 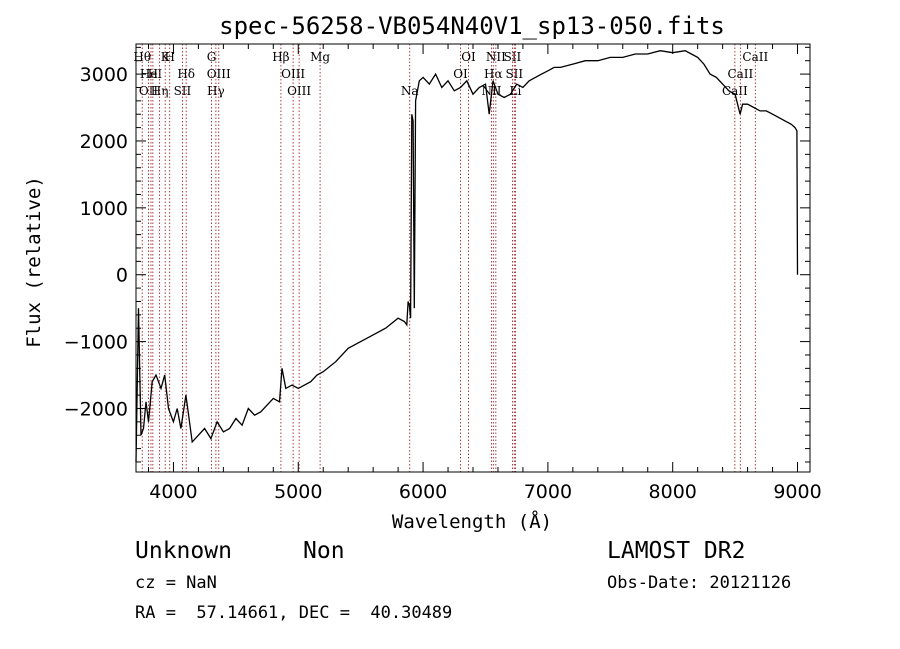 I want to click on y-tick-label: 0, so click(x=122, y=276).